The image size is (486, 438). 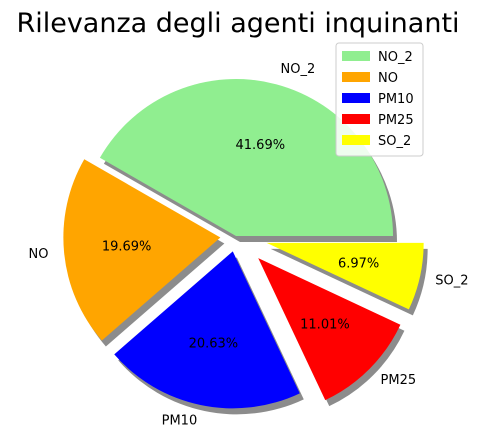 I want to click on category-label-pm25: PM25, so click(x=399, y=380).